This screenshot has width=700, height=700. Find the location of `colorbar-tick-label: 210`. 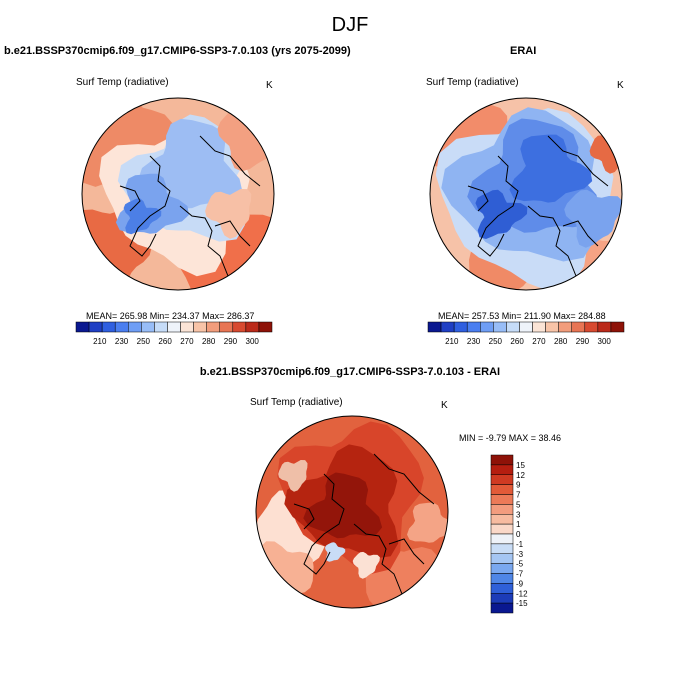

colorbar-tick-label: 210 is located at coordinates (452, 341).